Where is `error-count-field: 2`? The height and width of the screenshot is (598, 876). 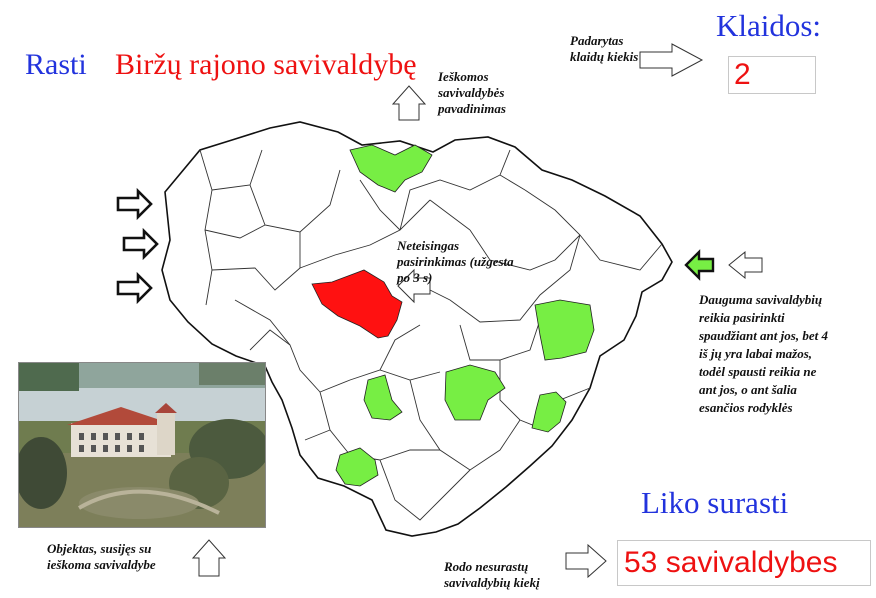
error-count-field: 2 is located at coordinates (772, 75).